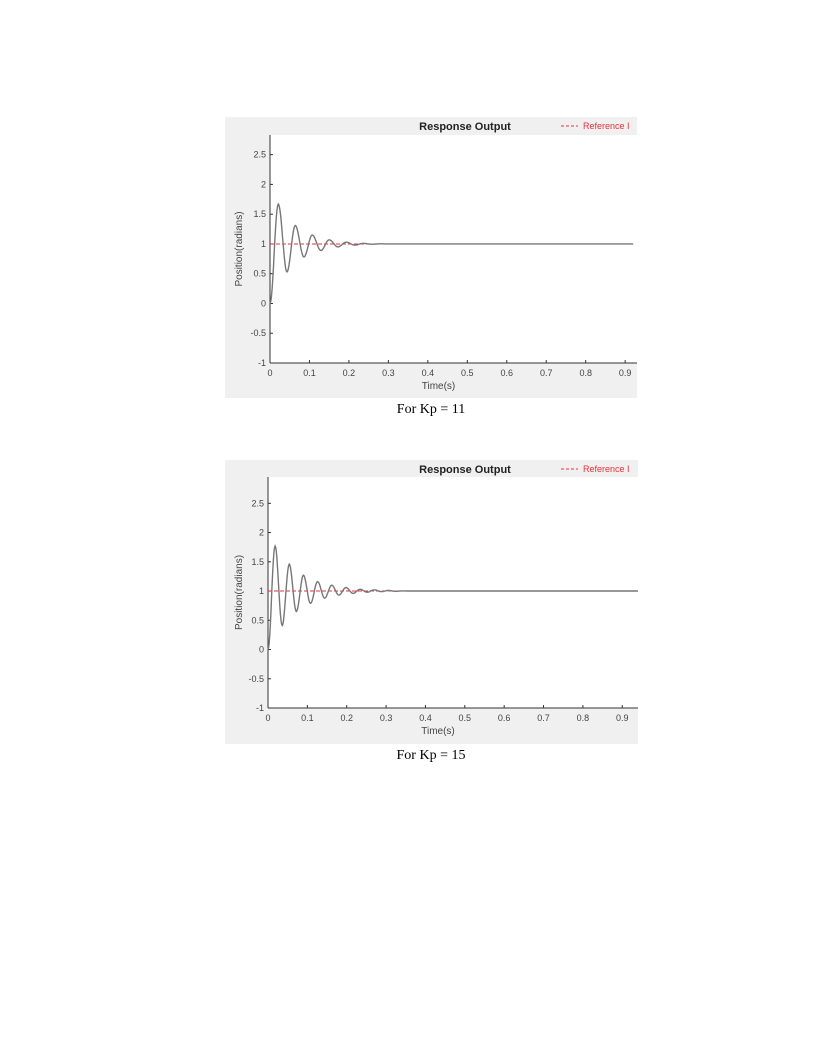  What do you see at coordinates (431, 755) in the screenshot?
I see `caption-kp-15: For Kp = 15` at bounding box center [431, 755].